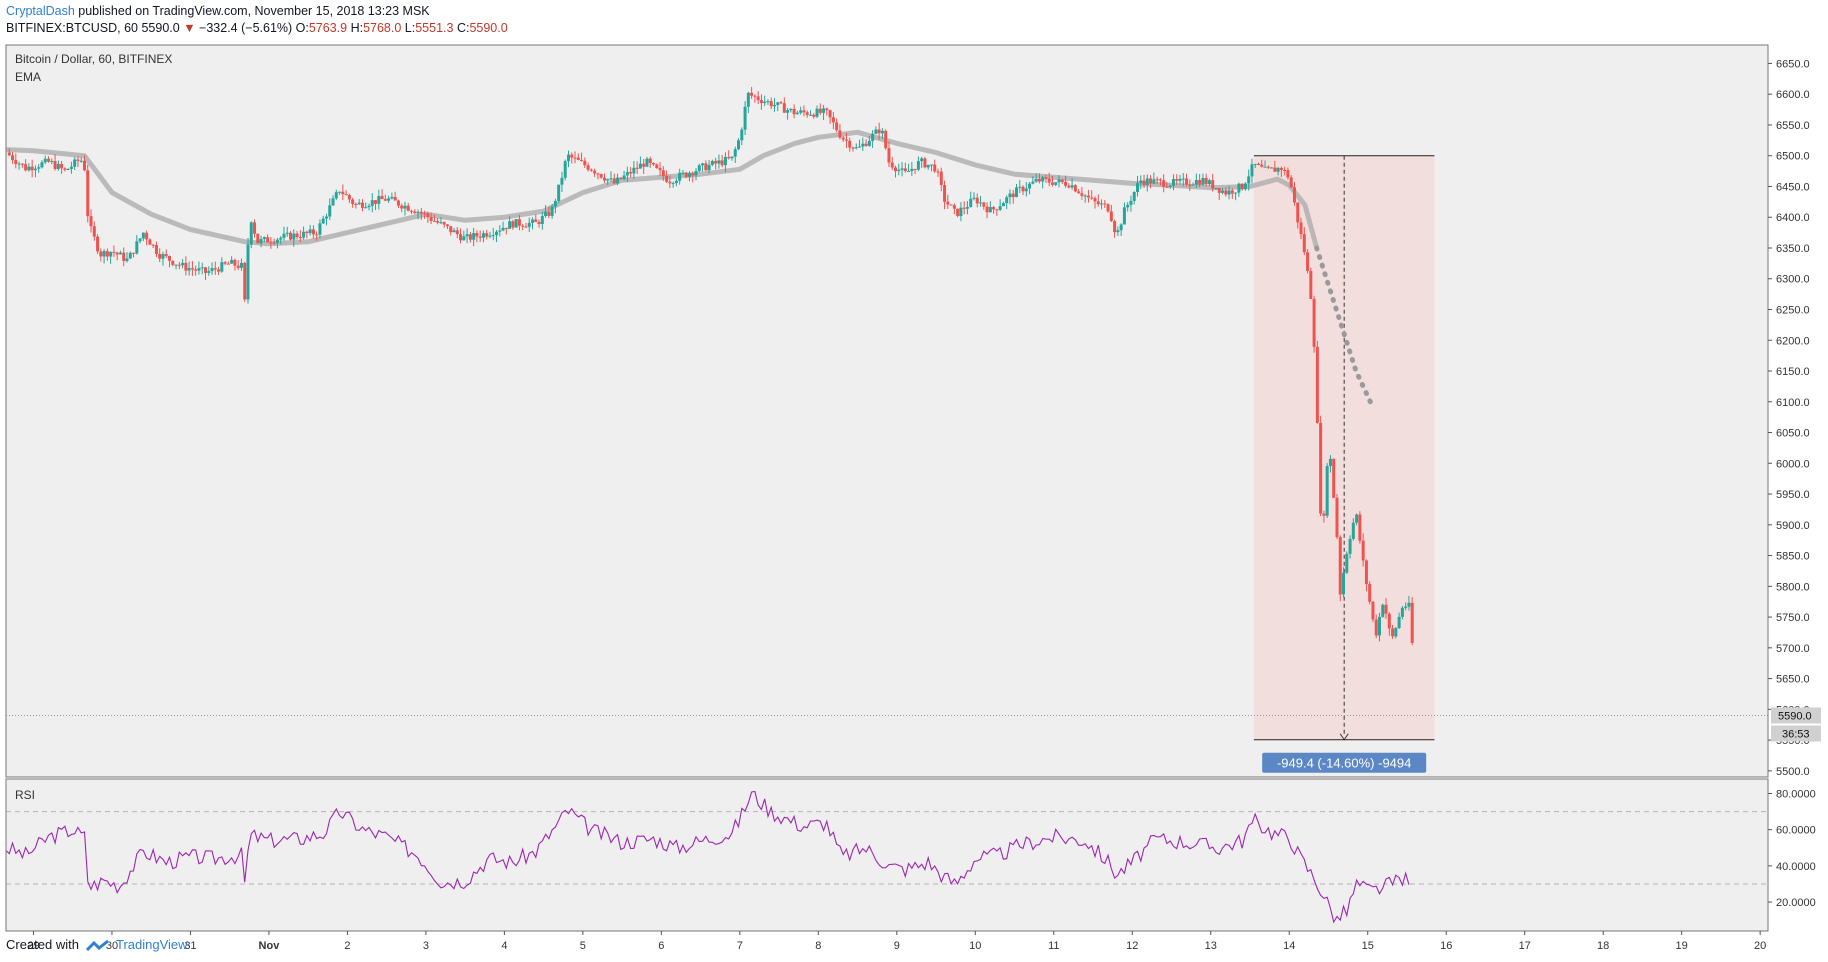 The height and width of the screenshot is (962, 1828). Describe the element at coordinates (40, 11) in the screenshot. I see `author-link: CryptalDash` at that location.